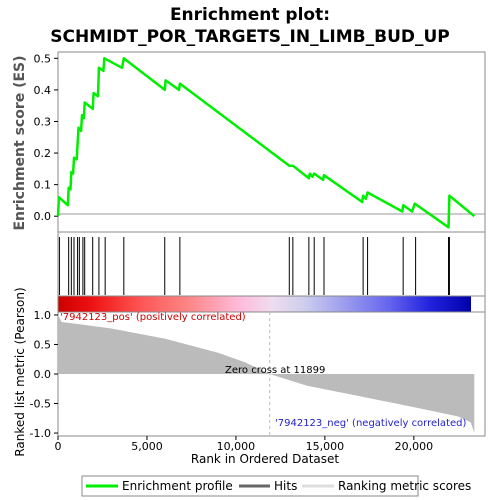 This screenshot has height=500, width=500. I want to click on legend-enrichment-label: Enrichment profile, so click(177, 486).